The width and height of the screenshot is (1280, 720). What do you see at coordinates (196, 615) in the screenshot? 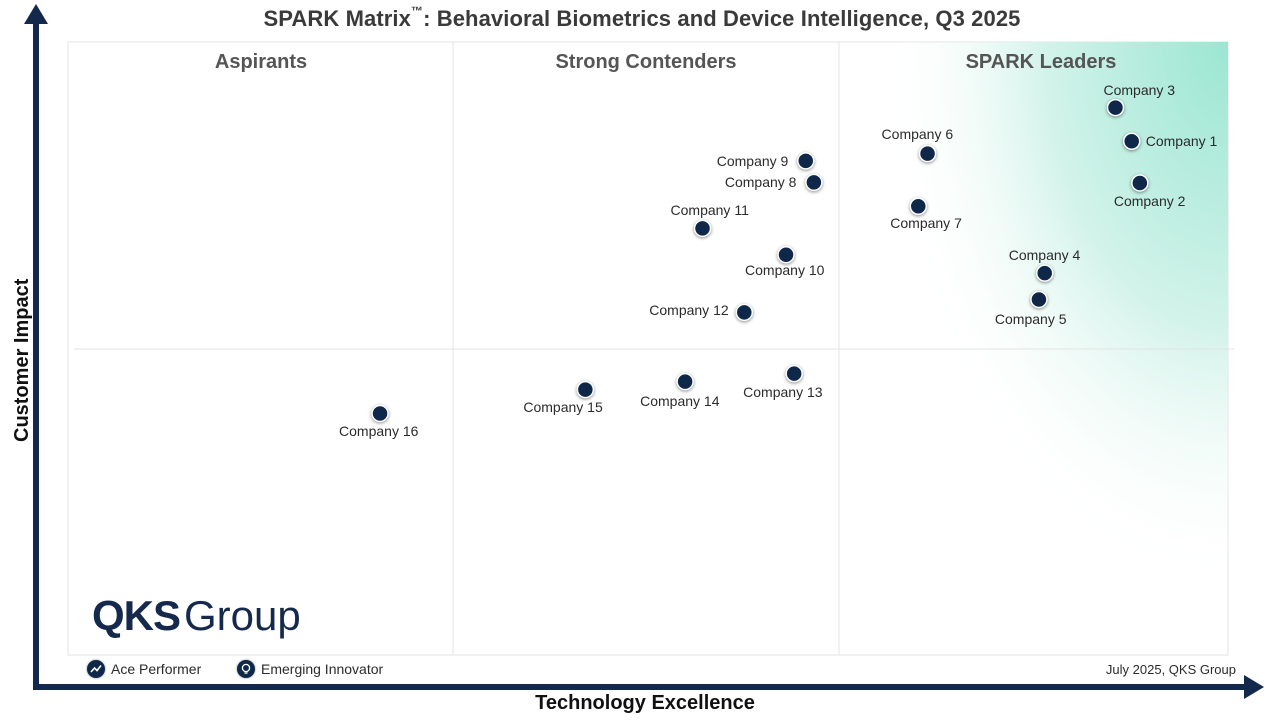
I see `qks-group-logo: QKSGroup` at bounding box center [196, 615].